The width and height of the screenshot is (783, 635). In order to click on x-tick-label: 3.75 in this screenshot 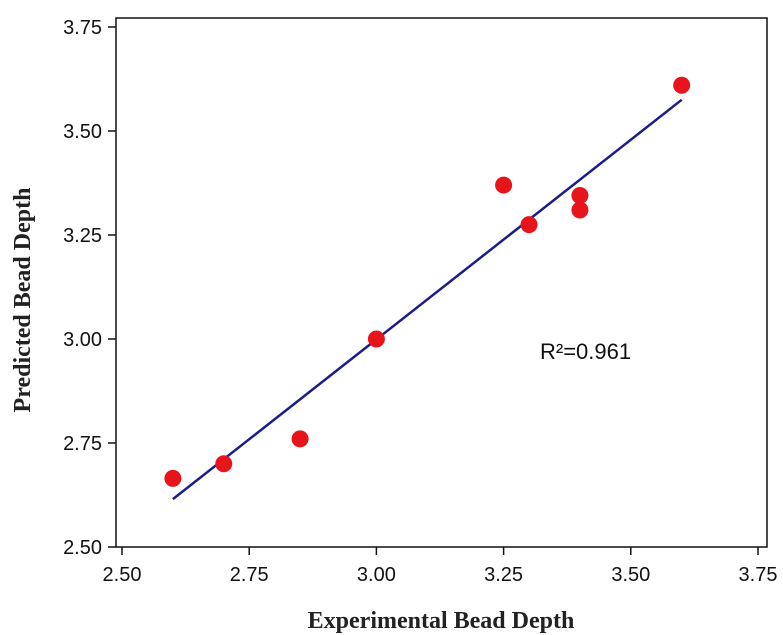, I will do `click(758, 575)`.